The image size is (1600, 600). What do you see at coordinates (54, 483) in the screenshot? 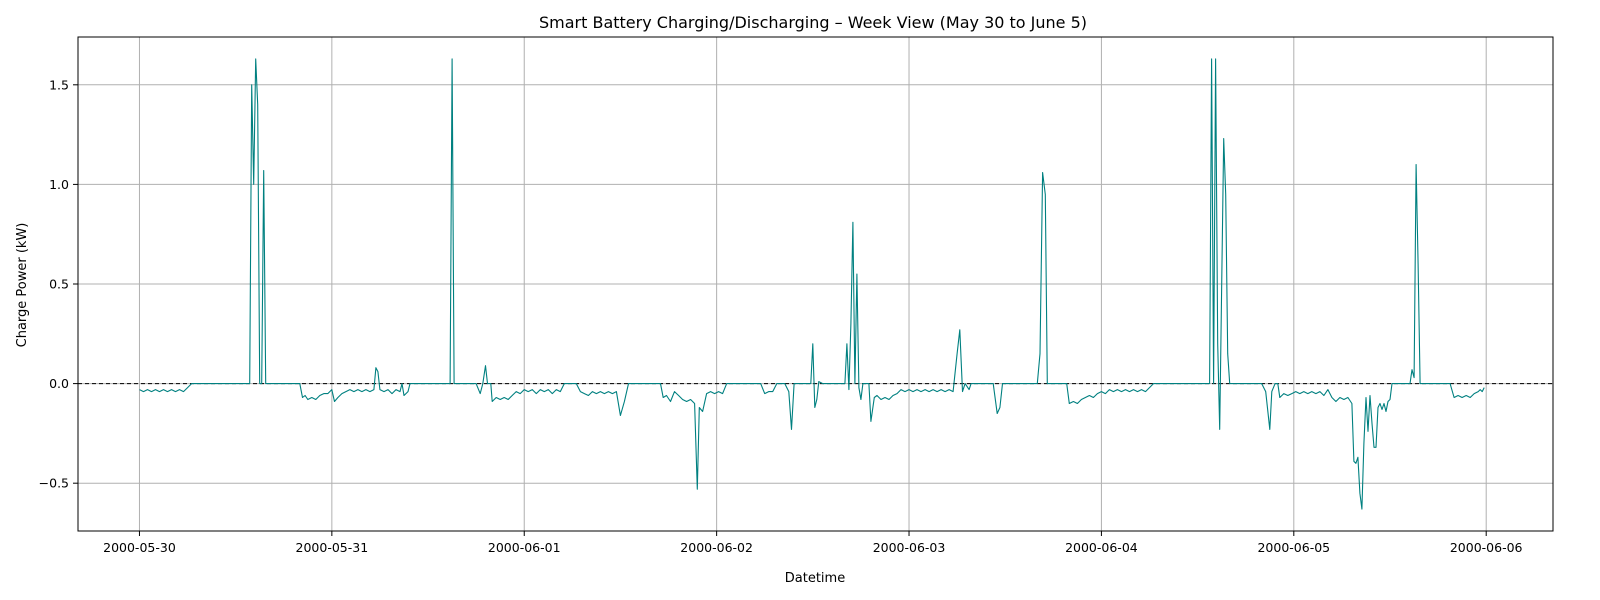
I see `y-tick-label: −0.5` at bounding box center [54, 483].